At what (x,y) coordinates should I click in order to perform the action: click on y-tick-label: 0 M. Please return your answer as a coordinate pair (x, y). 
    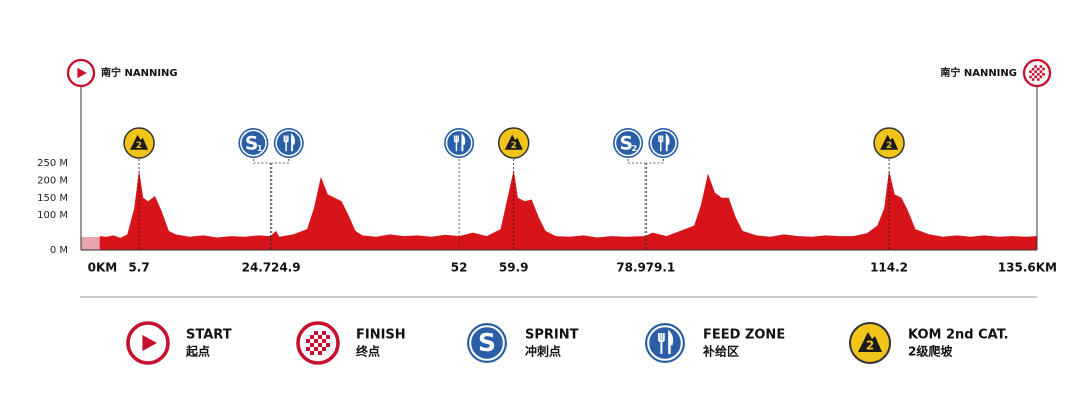
    Looking at the image, I should click on (59, 250).